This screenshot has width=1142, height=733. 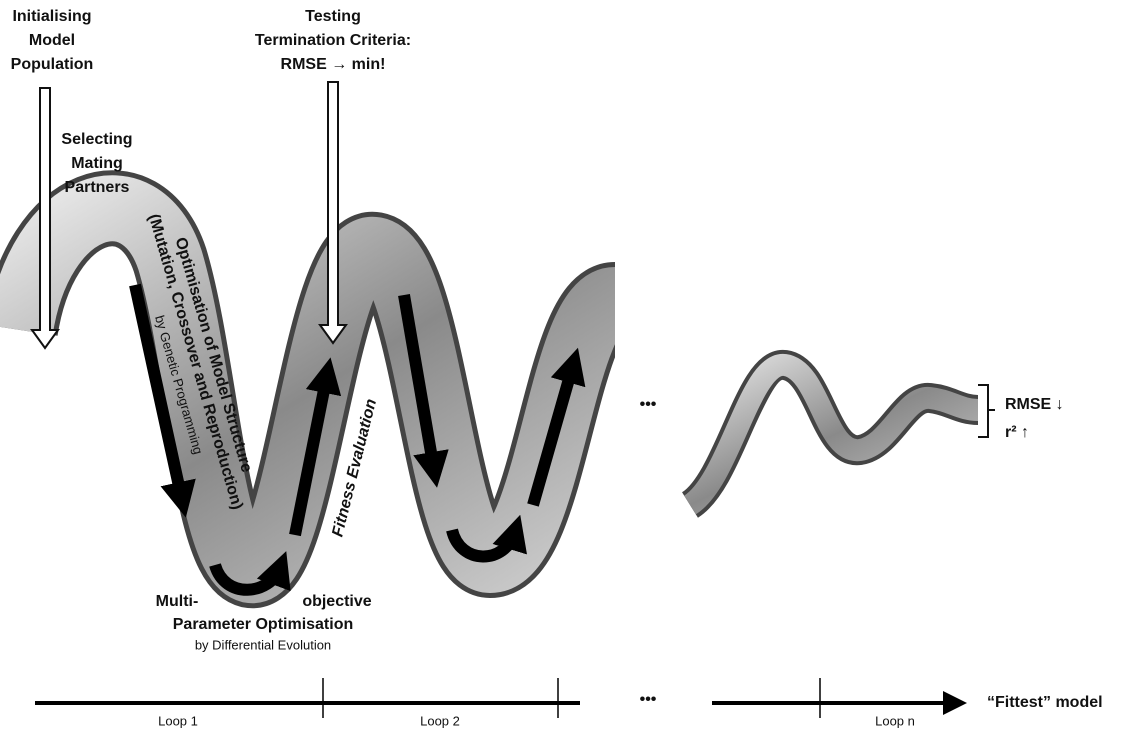 What do you see at coordinates (51, 16) in the screenshot?
I see `label: Initialising` at bounding box center [51, 16].